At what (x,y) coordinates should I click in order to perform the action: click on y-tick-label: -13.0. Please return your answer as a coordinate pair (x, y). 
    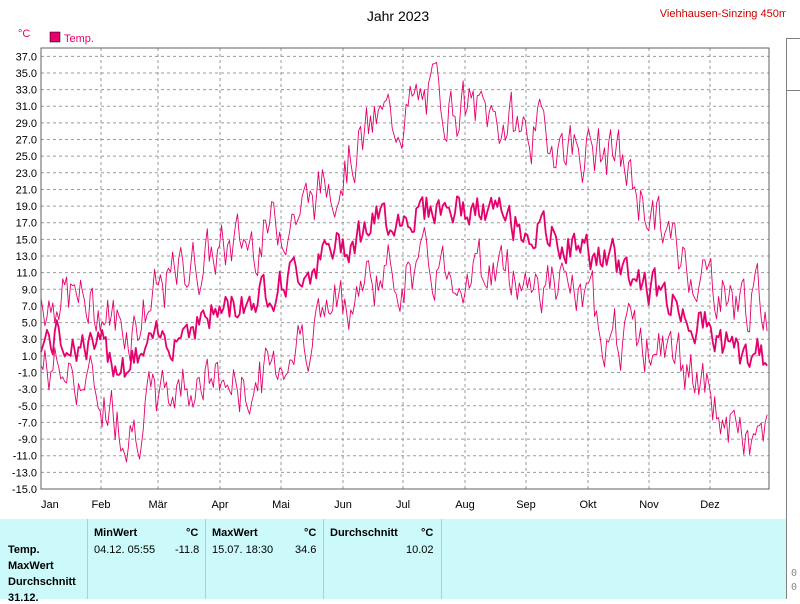
    Looking at the image, I should click on (24, 473).